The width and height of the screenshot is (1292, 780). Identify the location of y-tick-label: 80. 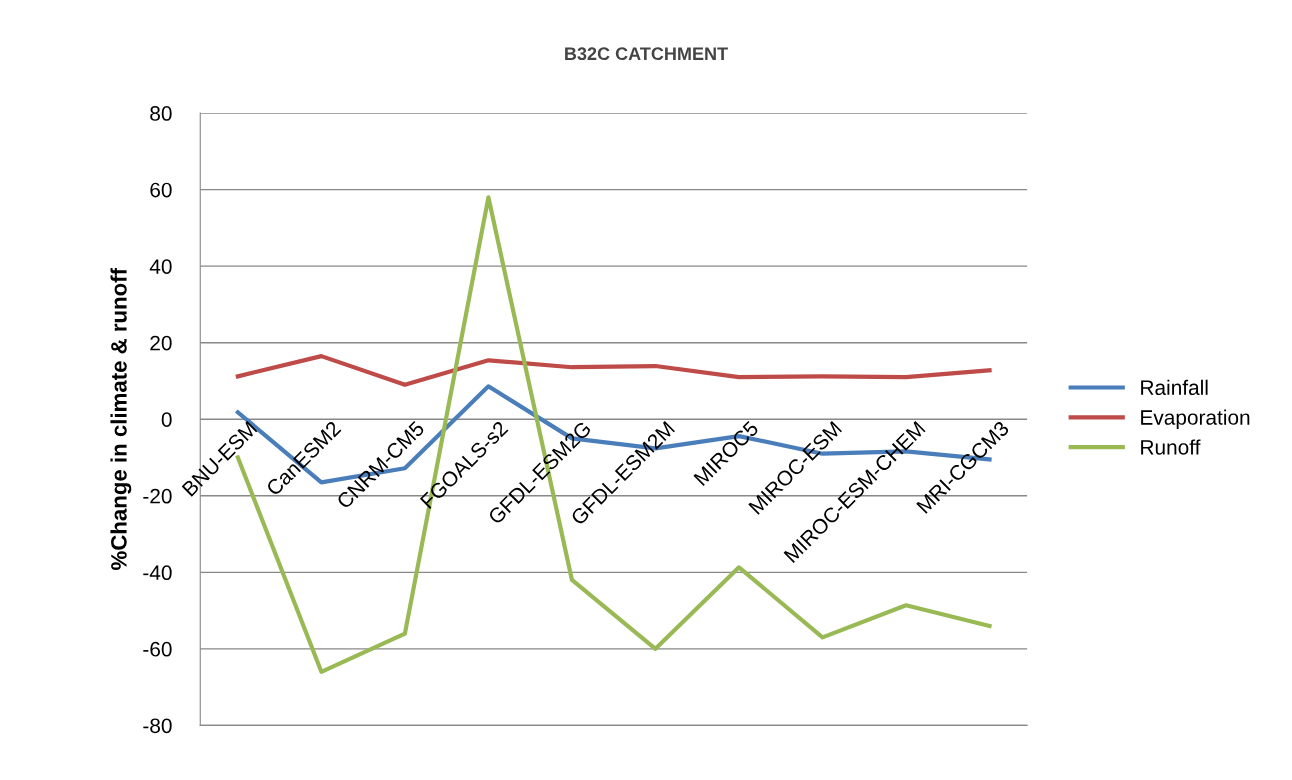
(161, 113).